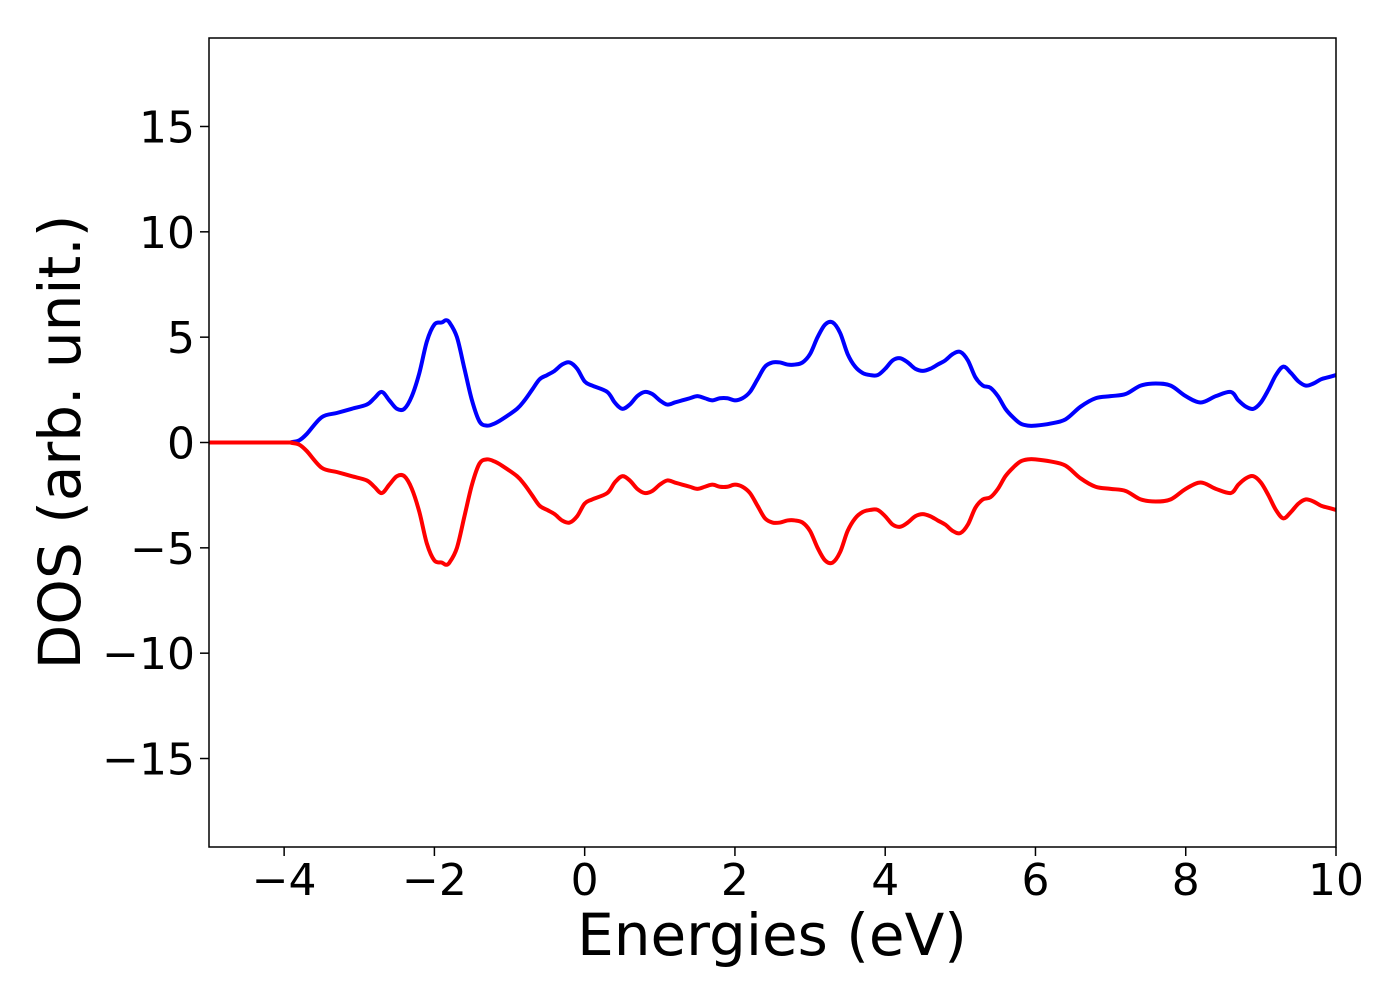 The height and width of the screenshot is (1000, 1400). Describe the element at coordinates (808, 876) in the screenshot. I see `x-axis-ticks: −4 −2 0 2 4 6 8 10` at that location.